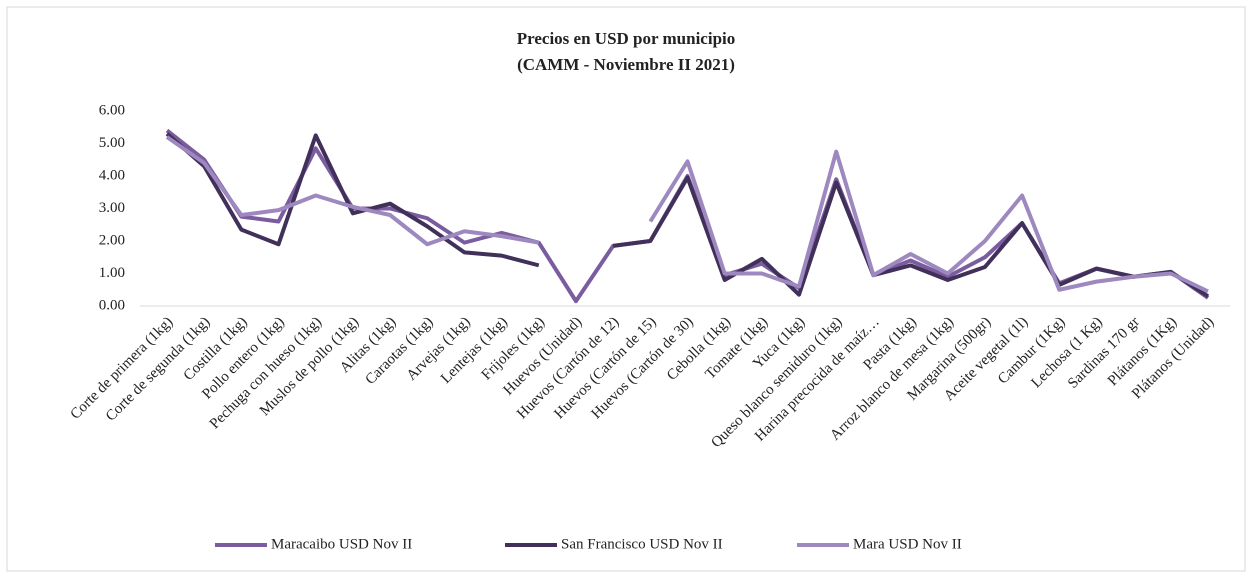  Describe the element at coordinates (626, 64) in the screenshot. I see `chart-subtitle: (CAMM - Noviembre II 2021)` at that location.